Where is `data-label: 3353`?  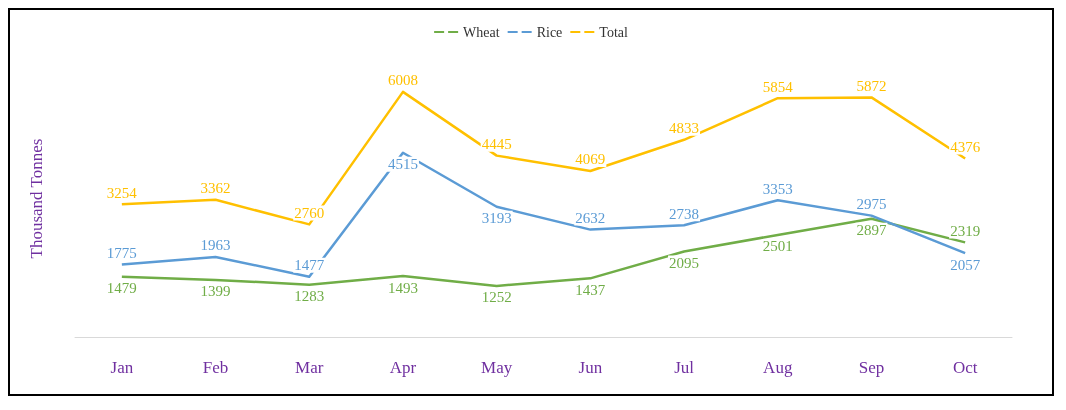 data-label: 3353 is located at coordinates (777, 188).